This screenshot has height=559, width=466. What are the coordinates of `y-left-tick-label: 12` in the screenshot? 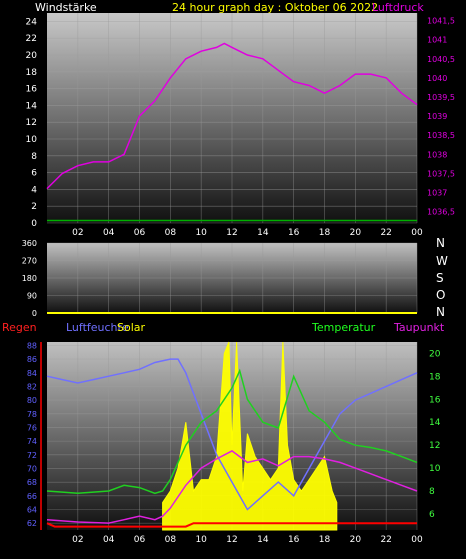 It's located at (31, 123).